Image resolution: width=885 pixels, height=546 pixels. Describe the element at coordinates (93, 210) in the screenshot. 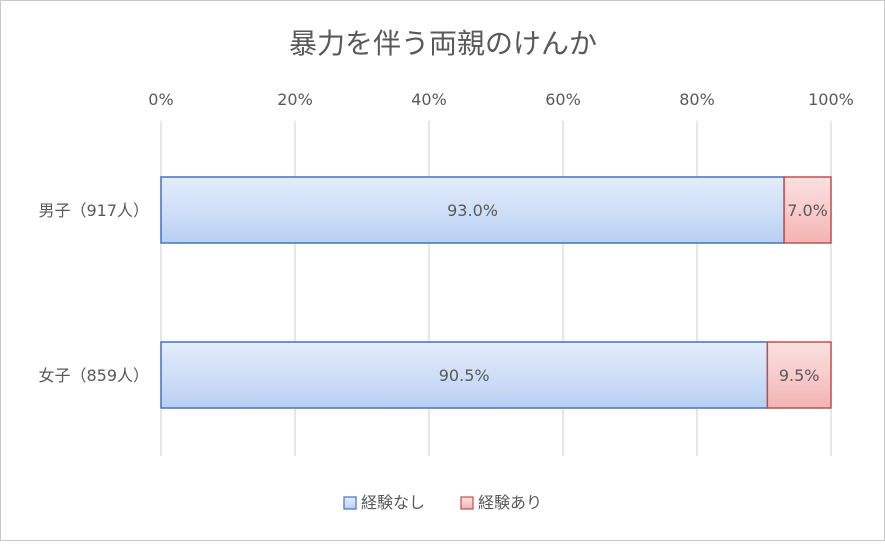

I see `category-label: 男子（917人）` at that location.